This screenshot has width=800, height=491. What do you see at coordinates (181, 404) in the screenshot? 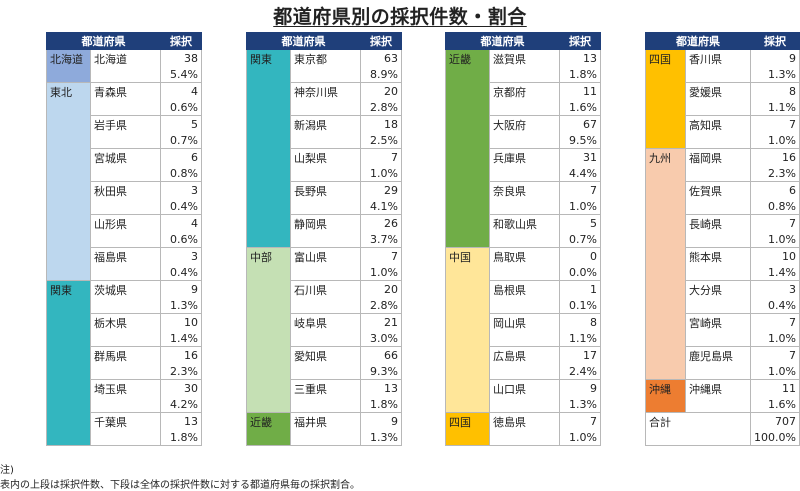
I see `adoption-percent: 4.2%` at bounding box center [181, 404].